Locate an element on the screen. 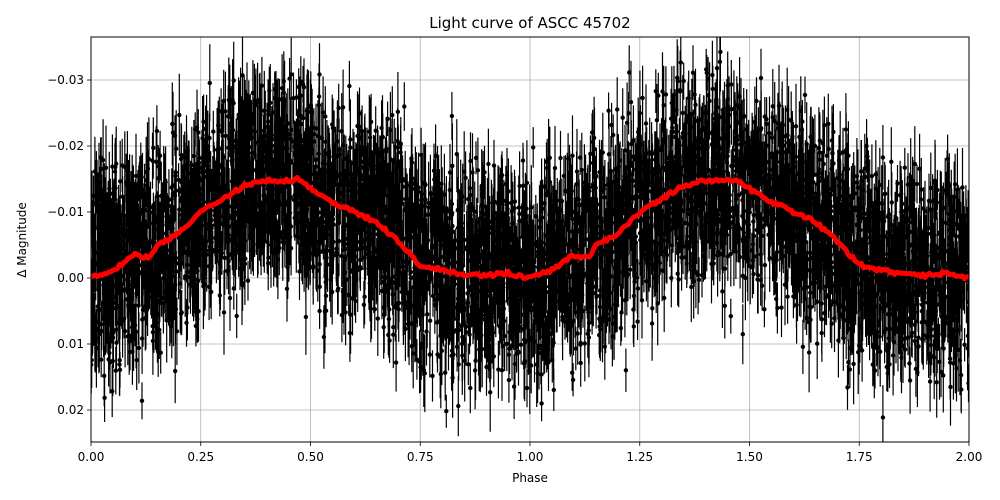  y-tick-label: 0.01 is located at coordinates (70, 344).